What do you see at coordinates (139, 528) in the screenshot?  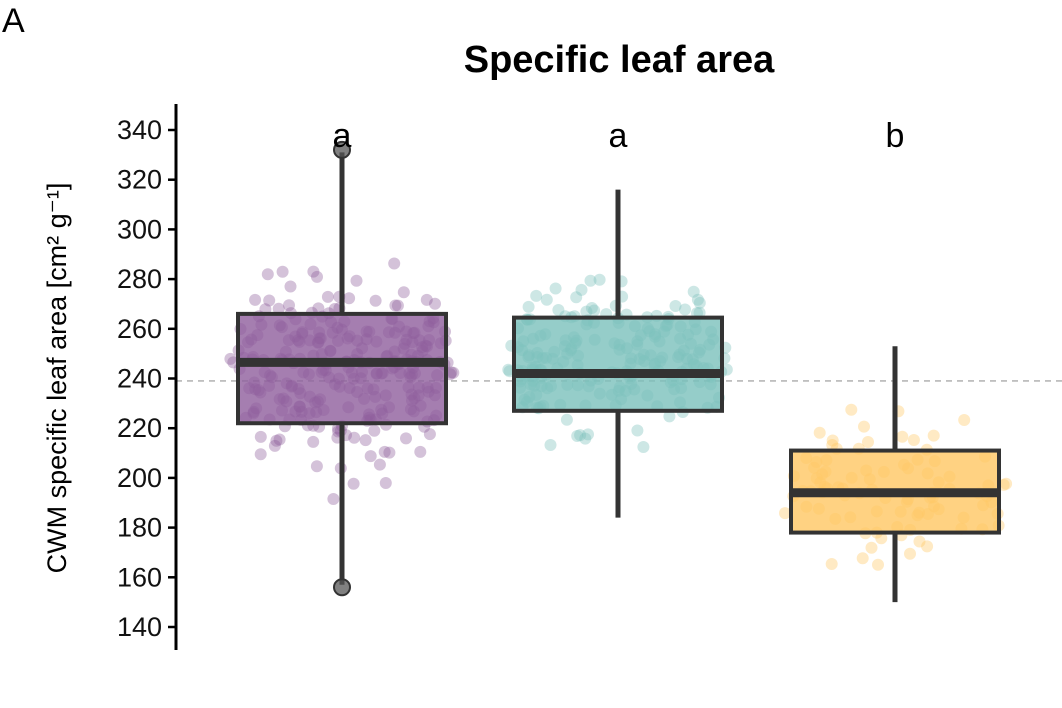 I see `y-tick-label: 180` at bounding box center [139, 528].